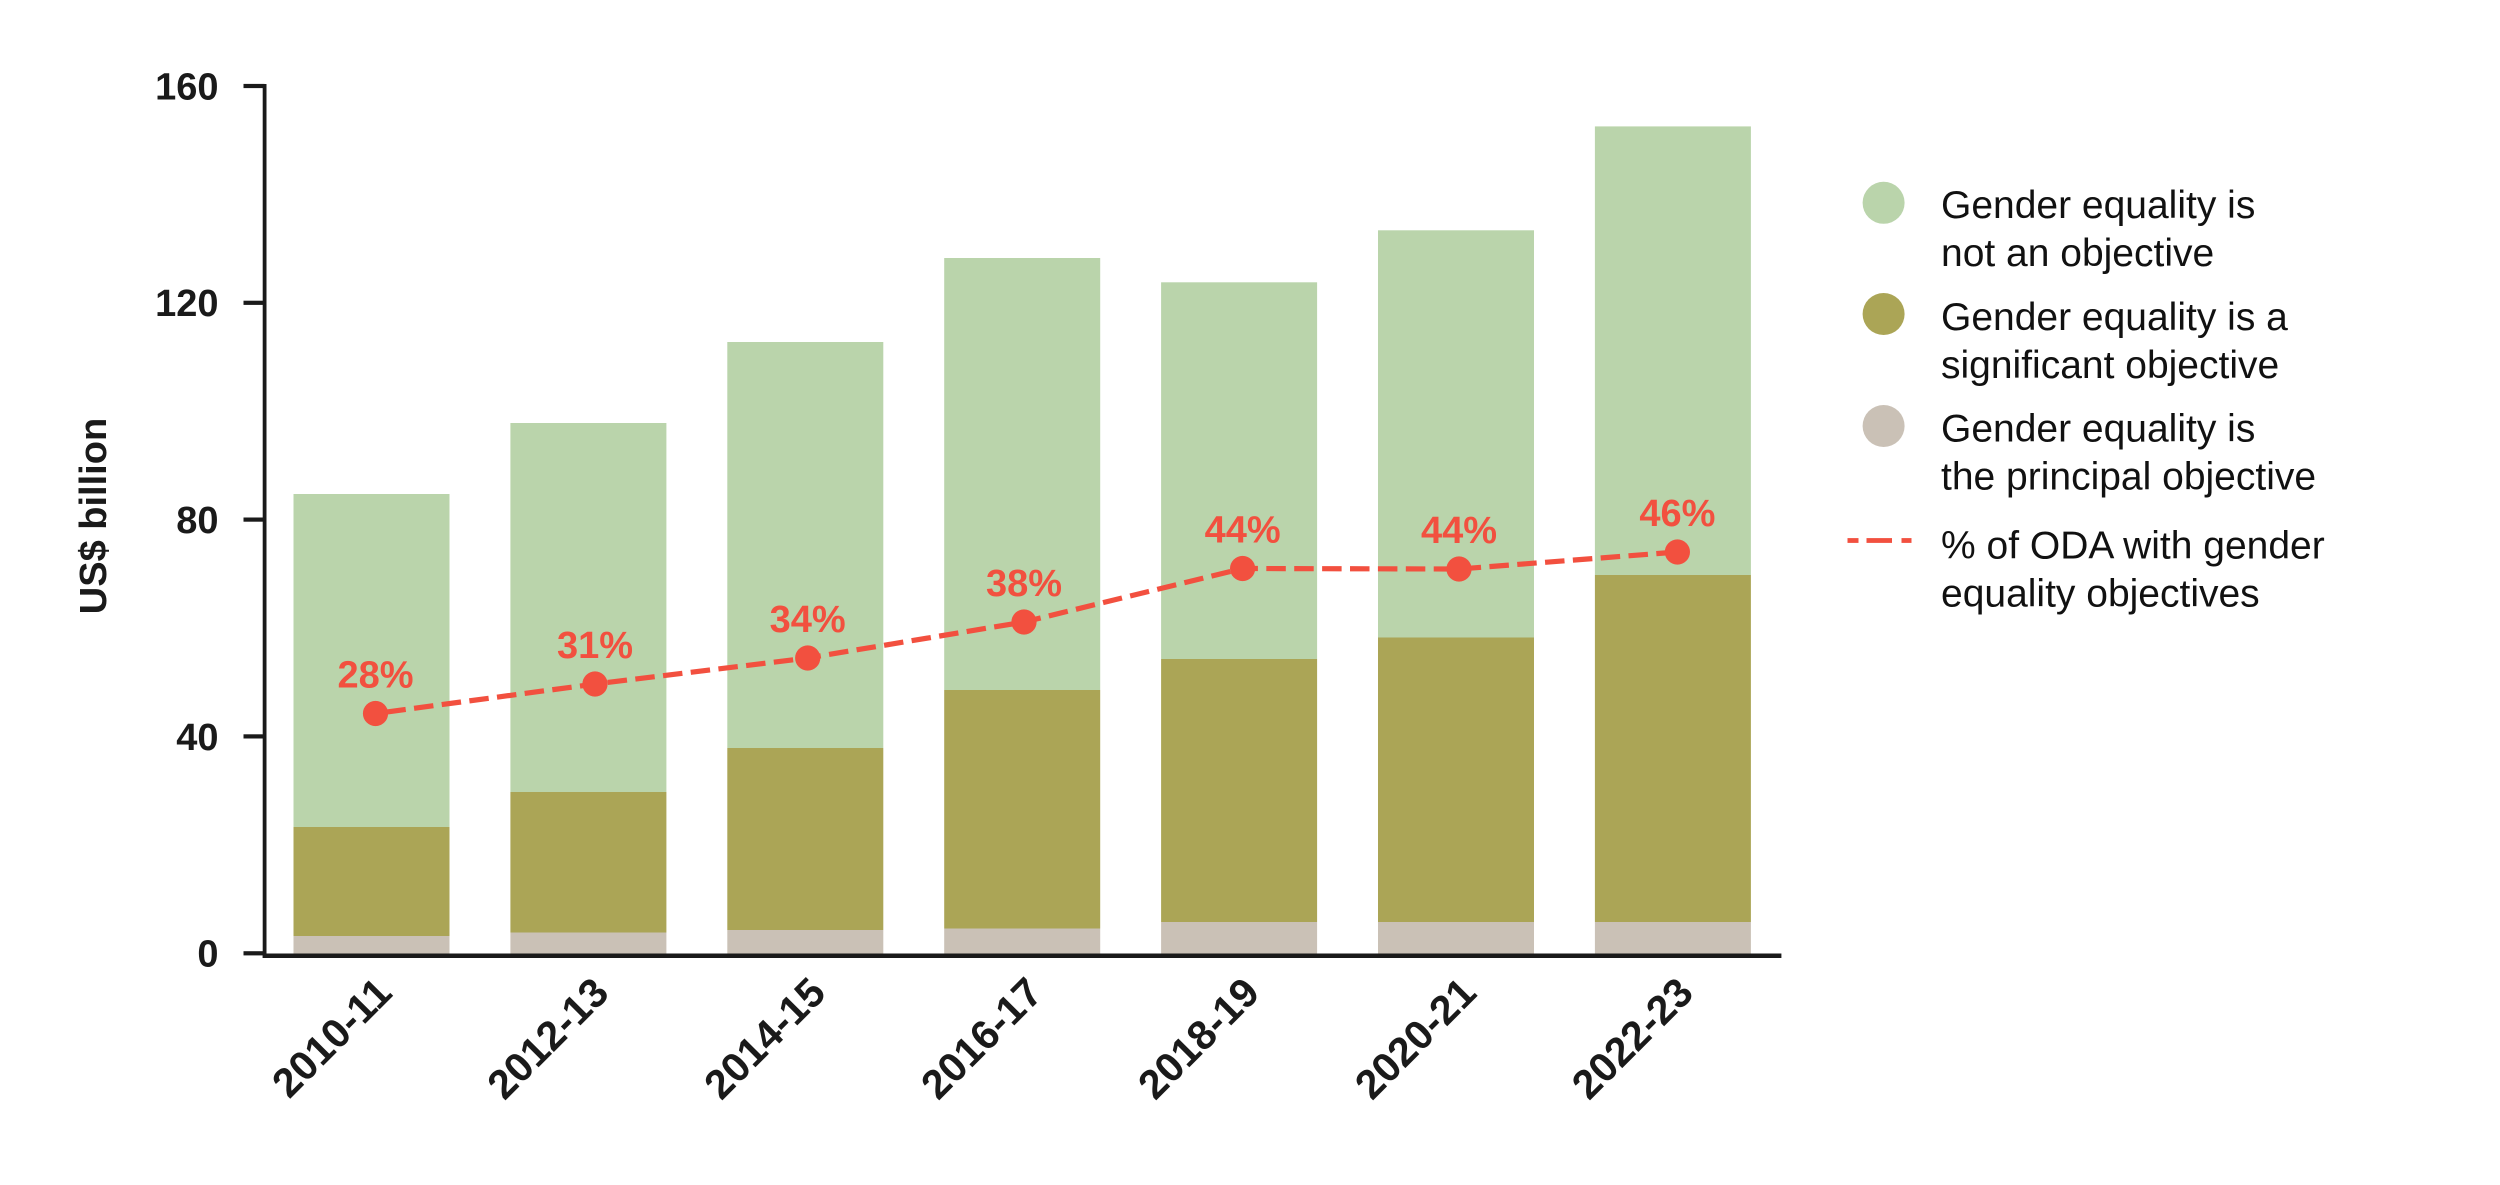  I want to click on svg-text: 160, so click(186, 87).